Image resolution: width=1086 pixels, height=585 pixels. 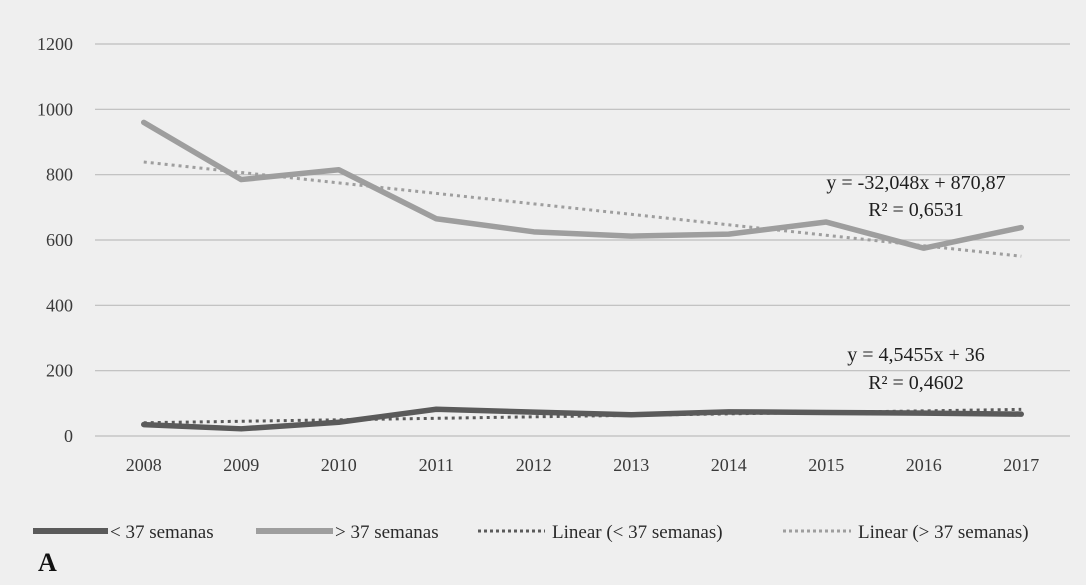 I want to click on legend-item-linear-under-37: Linear (< 37 semanas), so click(x=600, y=532).